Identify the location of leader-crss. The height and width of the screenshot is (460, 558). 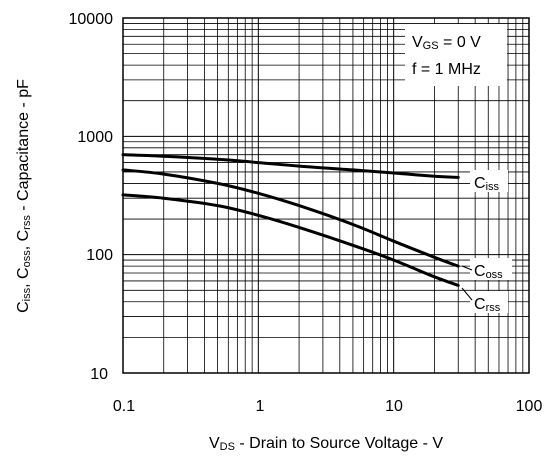
(467, 294).